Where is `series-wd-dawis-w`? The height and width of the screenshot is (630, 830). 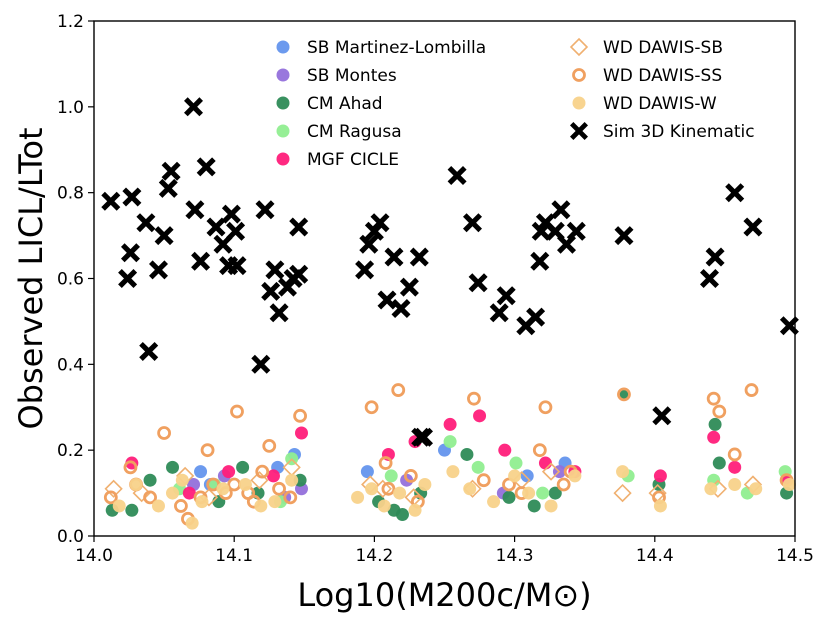
series-wd-dawis-w is located at coordinates (454, 497).